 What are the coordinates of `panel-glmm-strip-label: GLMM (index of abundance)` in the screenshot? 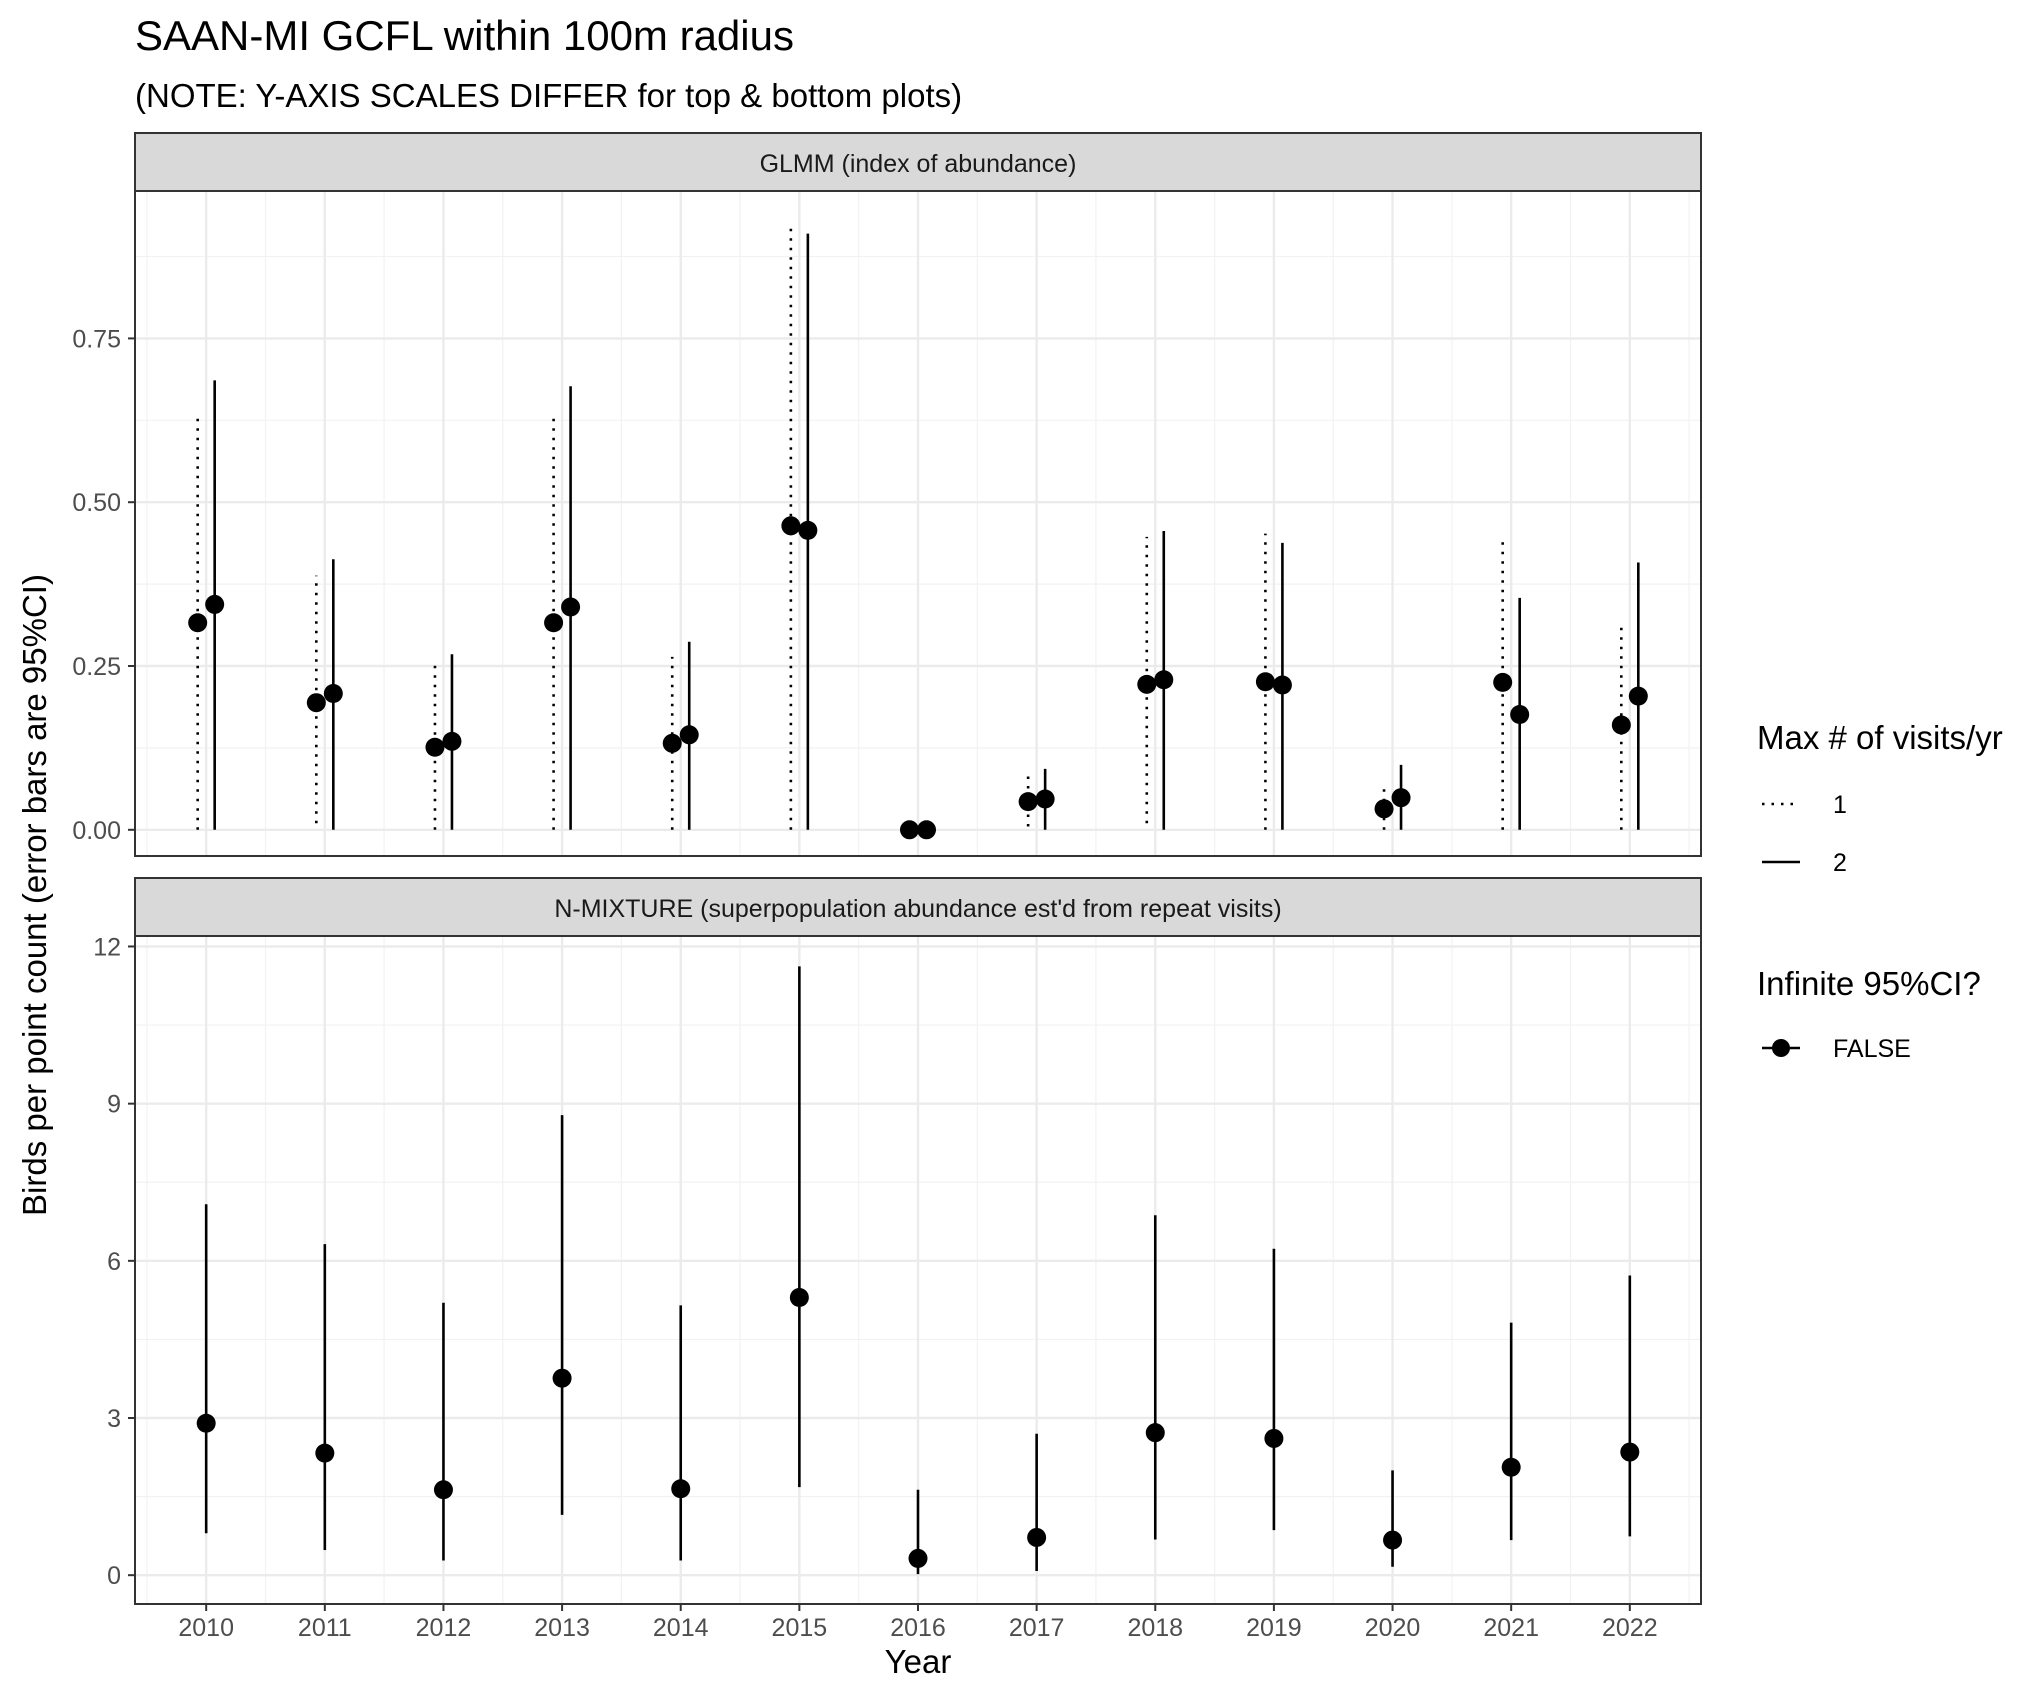 It's located at (918, 164).